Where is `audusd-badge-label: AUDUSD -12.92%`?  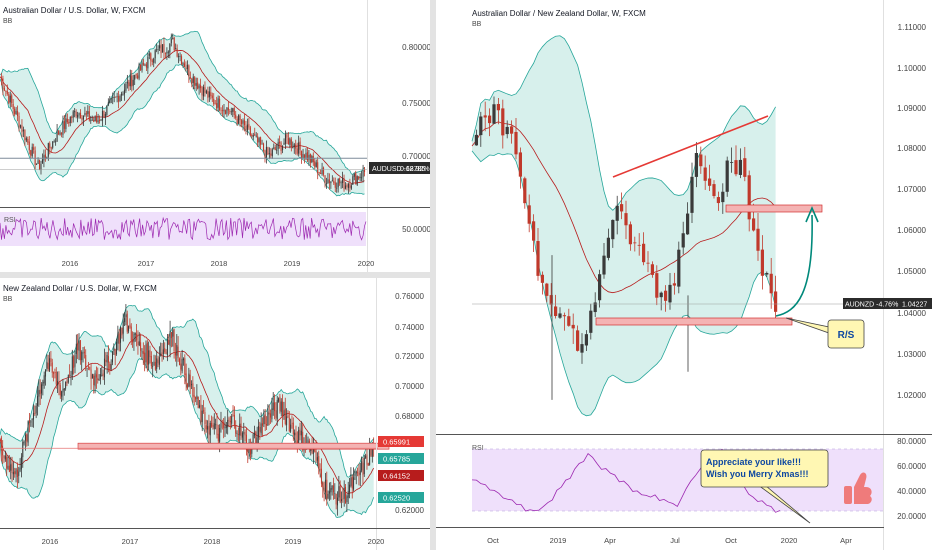 audusd-badge-label: AUDUSD -12.92% is located at coordinates (401, 169).